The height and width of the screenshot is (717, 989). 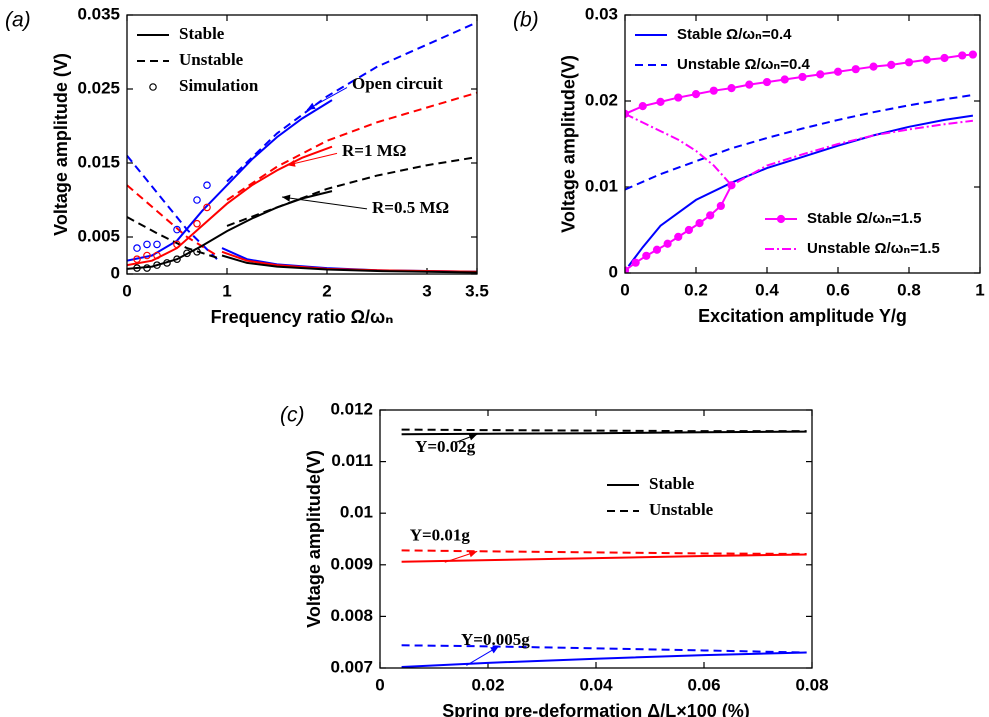 I want to click on y-tick-label: 0.007, so click(x=351, y=666).